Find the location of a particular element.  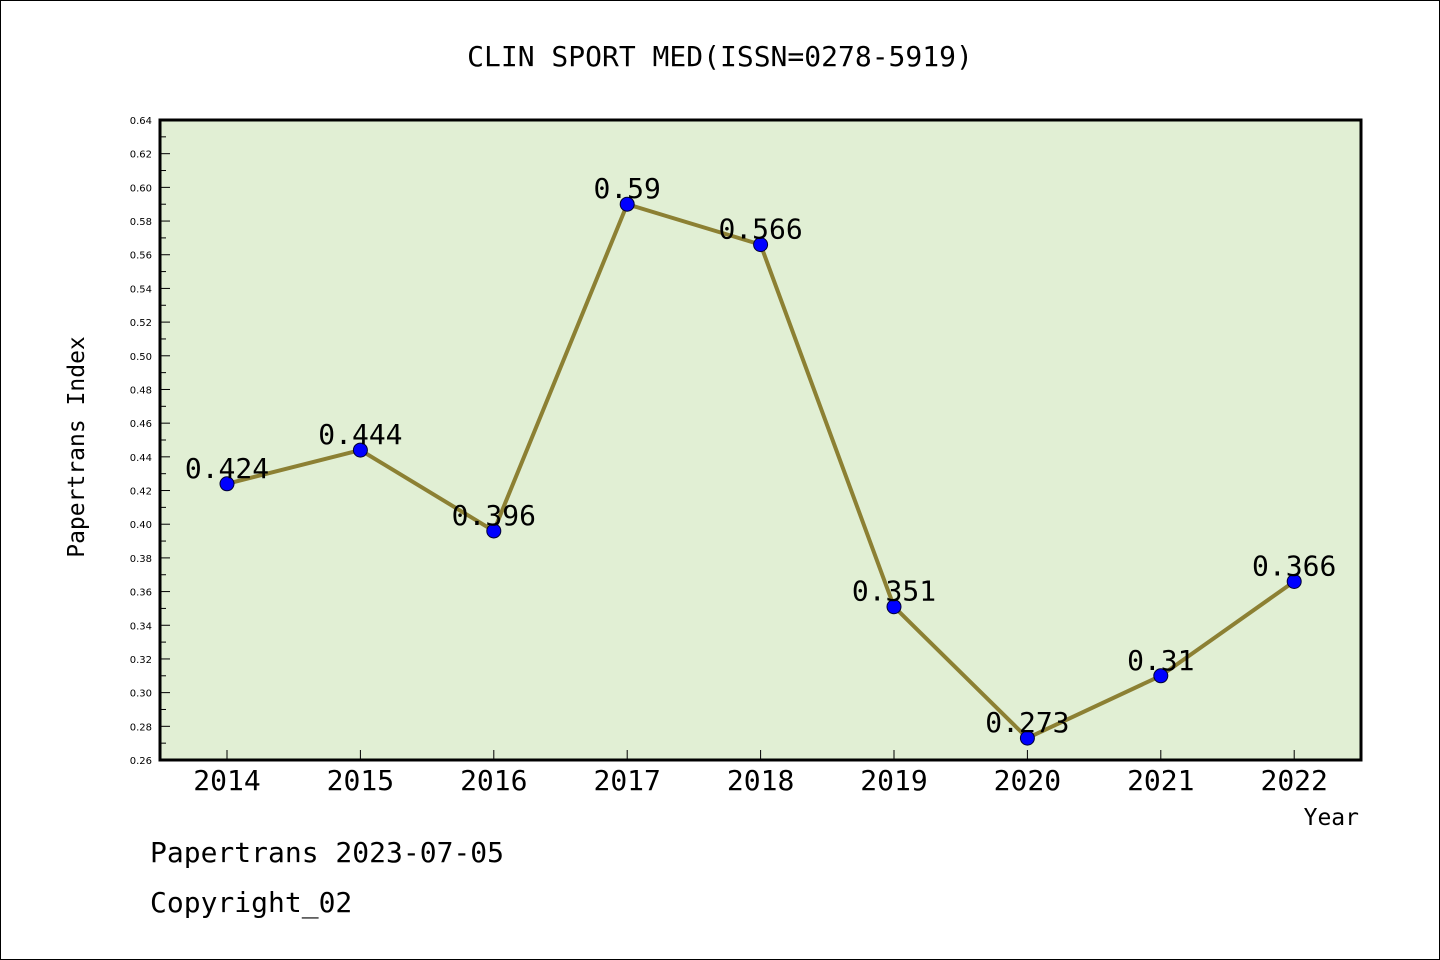

data-label: 0.444 is located at coordinates (360, 434).